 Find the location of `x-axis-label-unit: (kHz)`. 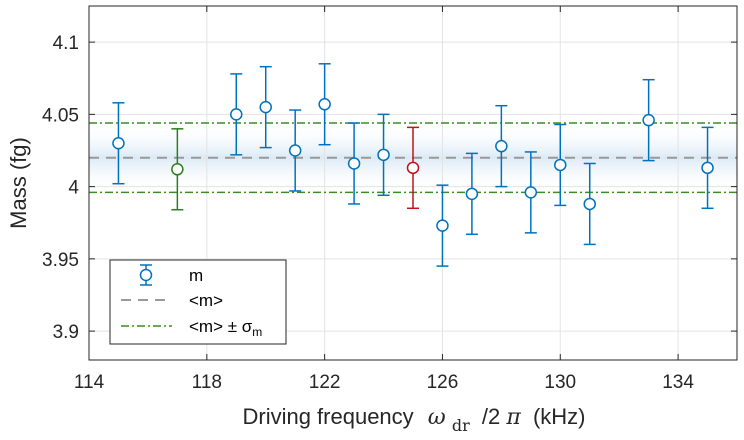

x-axis-label-unit: (kHz) is located at coordinates (559, 416).